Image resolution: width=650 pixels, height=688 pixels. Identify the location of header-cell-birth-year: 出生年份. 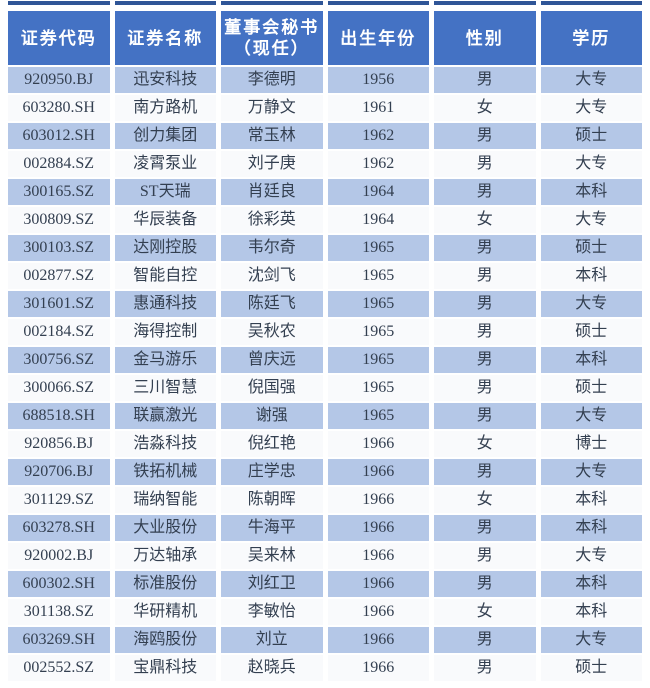
(378, 38).